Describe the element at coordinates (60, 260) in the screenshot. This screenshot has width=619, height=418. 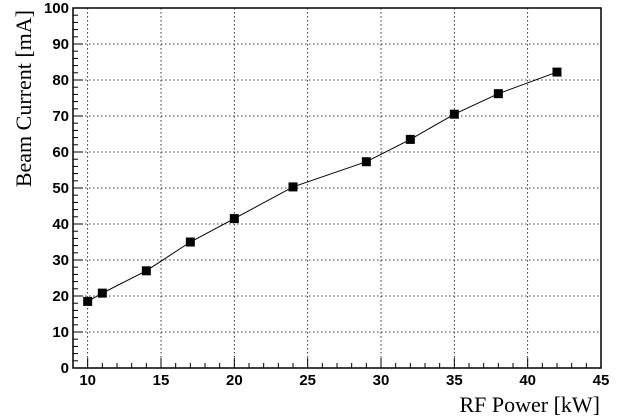
I see `y-tick-label: 30` at that location.